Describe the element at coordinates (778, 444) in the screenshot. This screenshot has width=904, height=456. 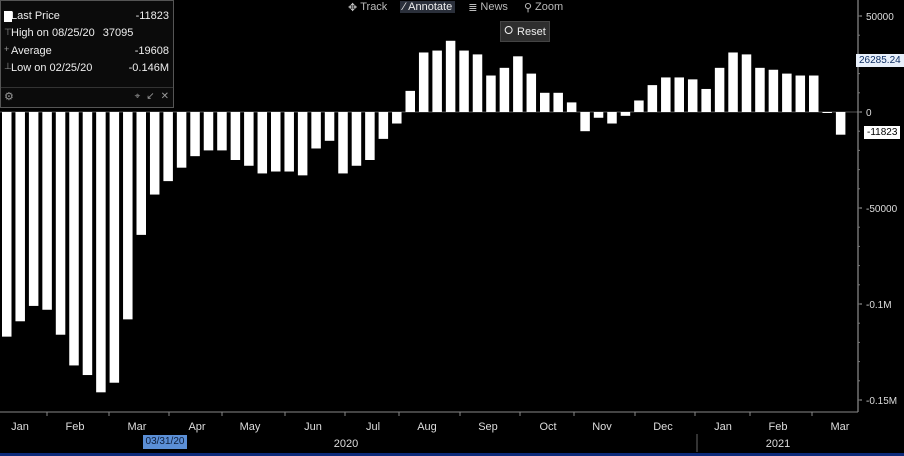
I see `year-label: 2021` at that location.